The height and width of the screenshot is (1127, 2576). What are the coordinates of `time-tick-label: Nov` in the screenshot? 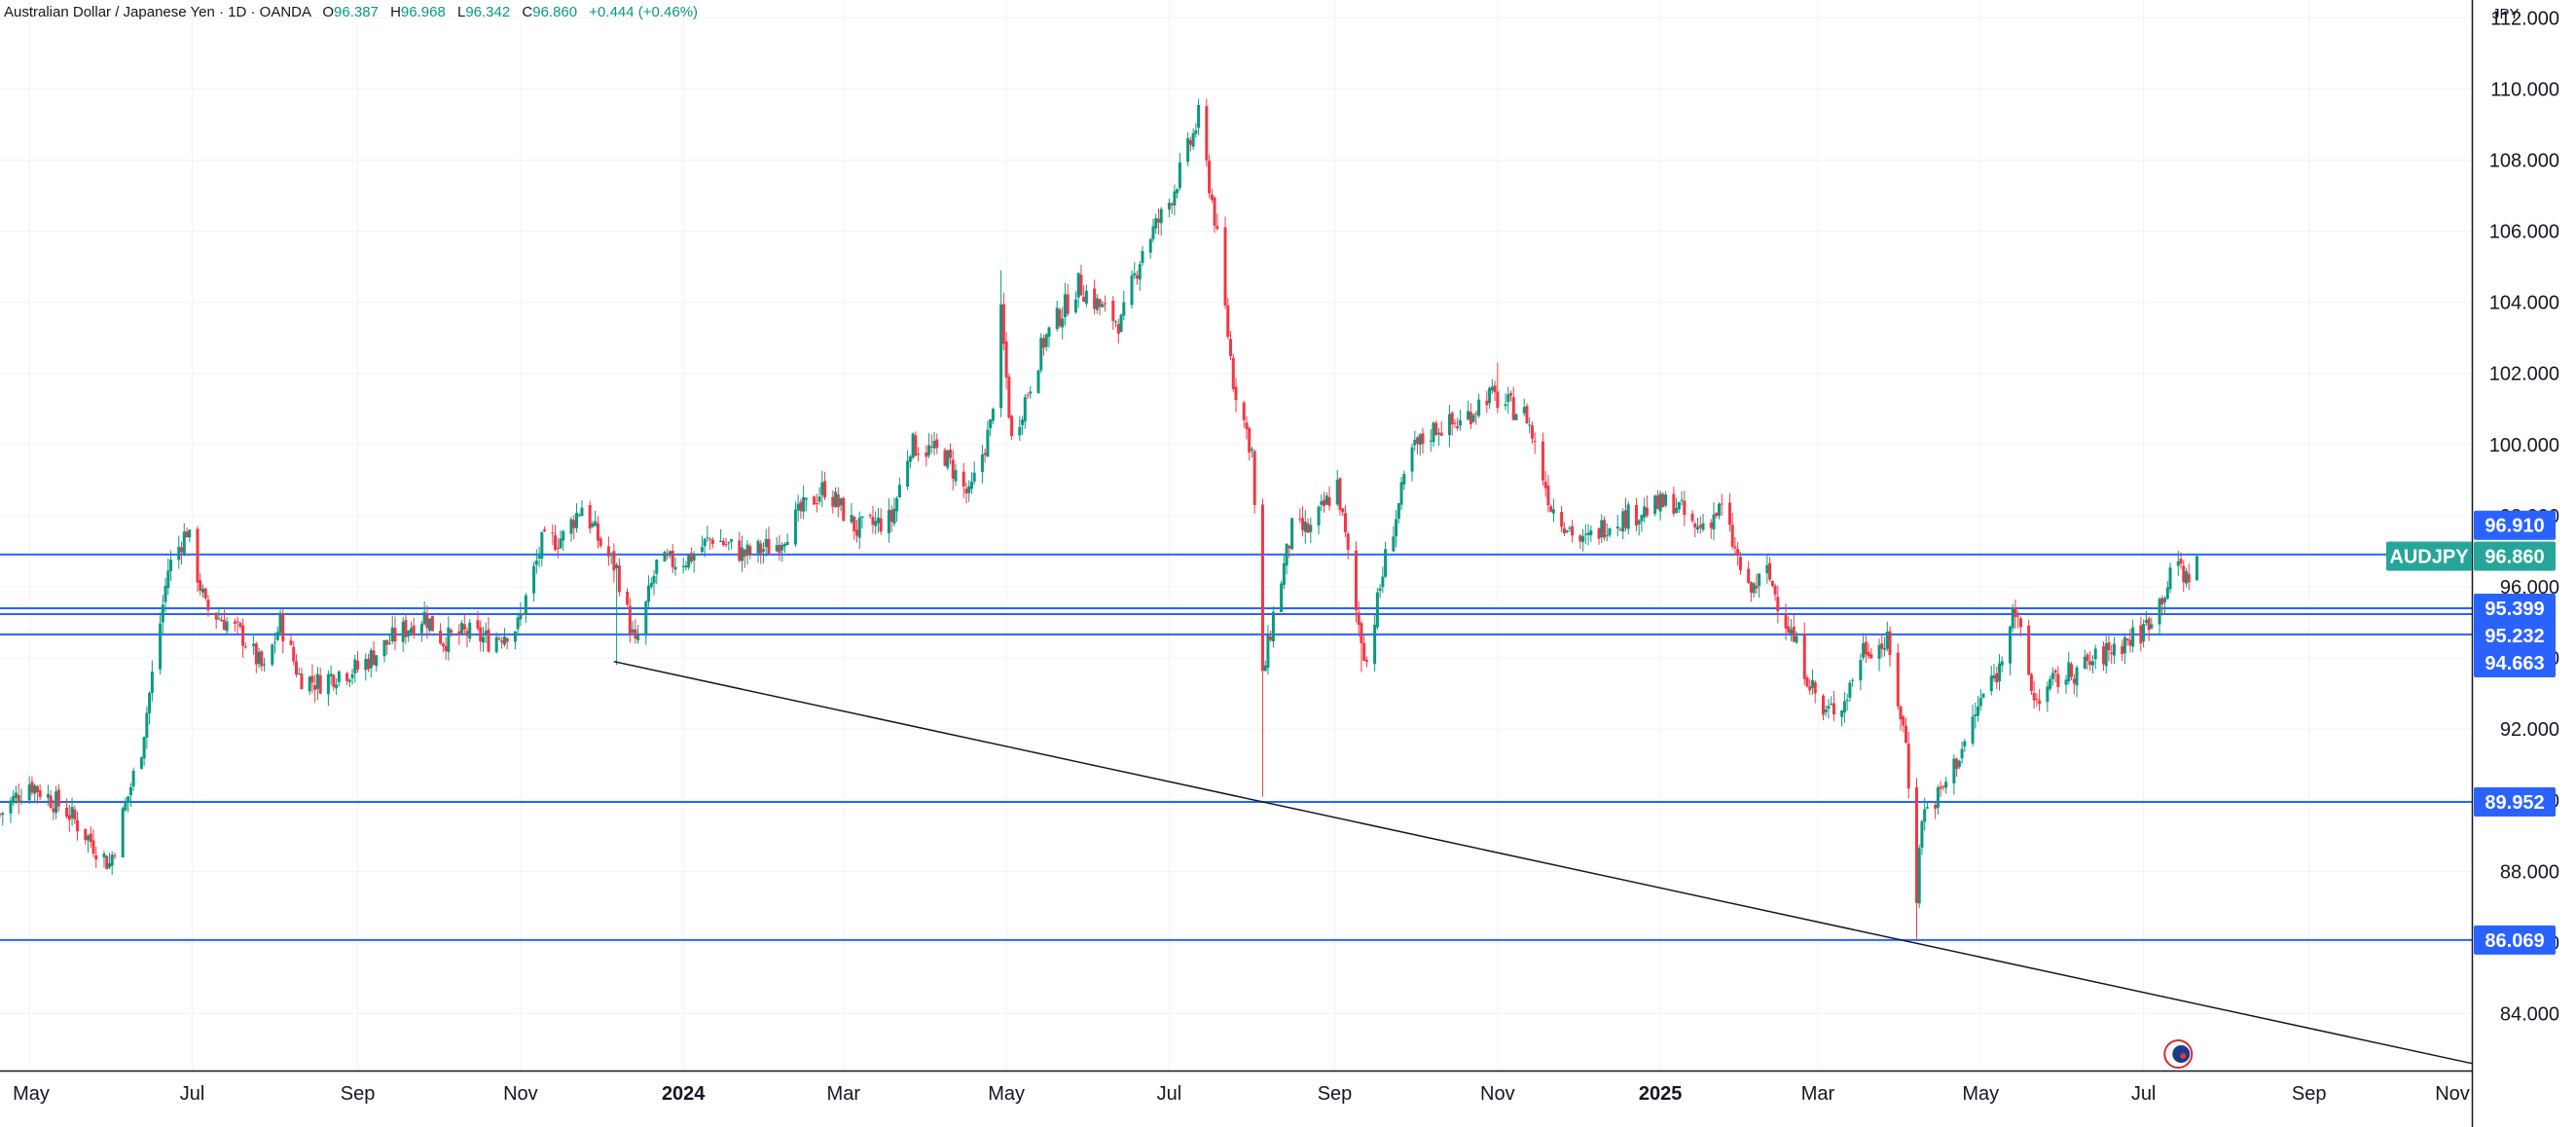 It's located at (1497, 1094).